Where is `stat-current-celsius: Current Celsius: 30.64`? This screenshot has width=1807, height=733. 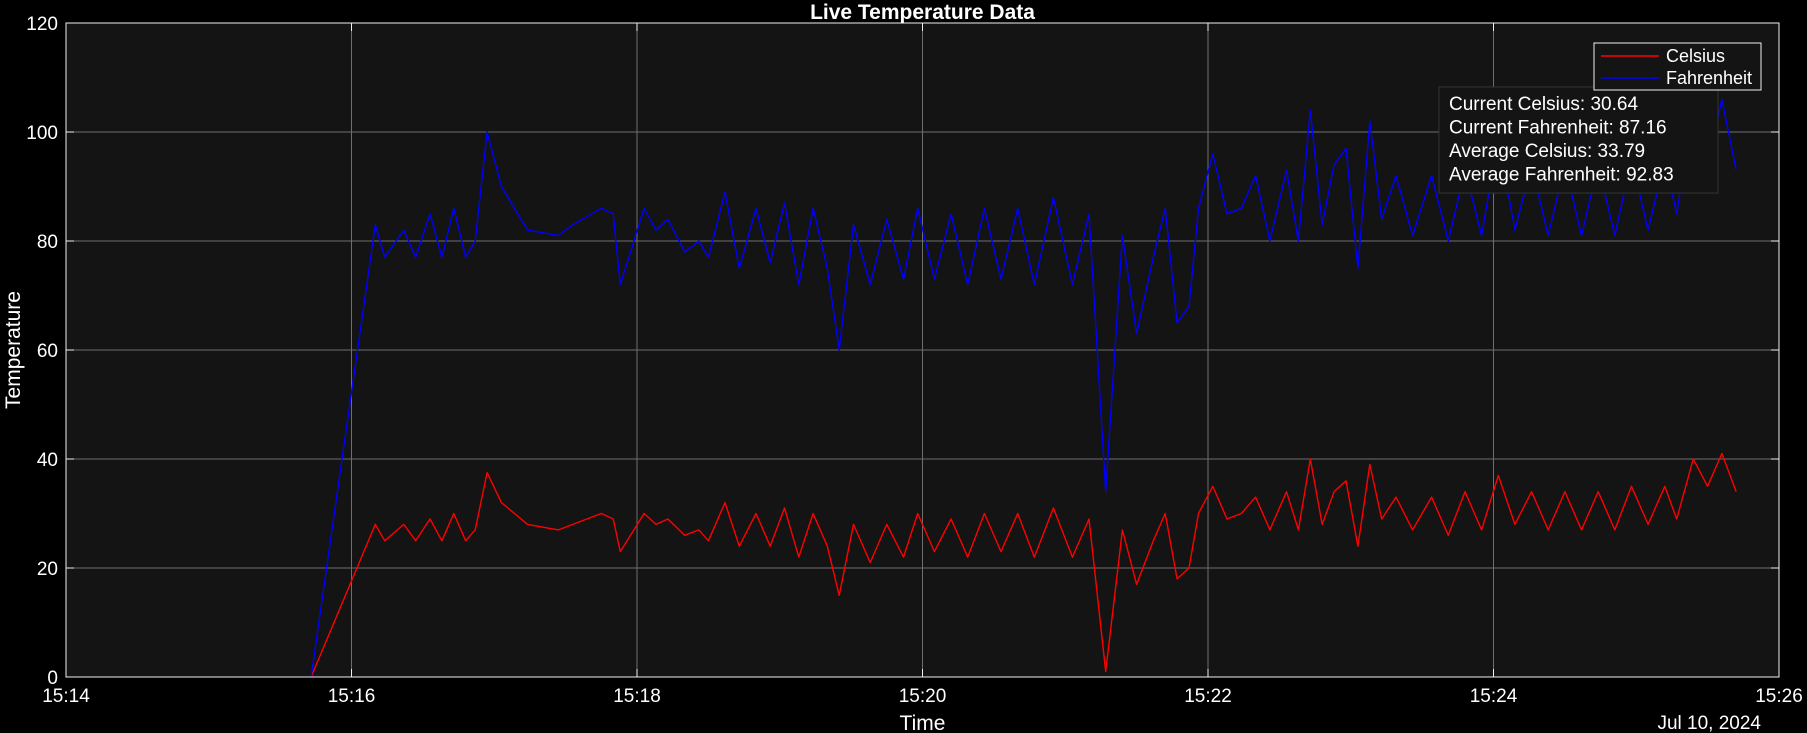
stat-current-celsius: Current Celsius: 30.64 is located at coordinates (1543, 104).